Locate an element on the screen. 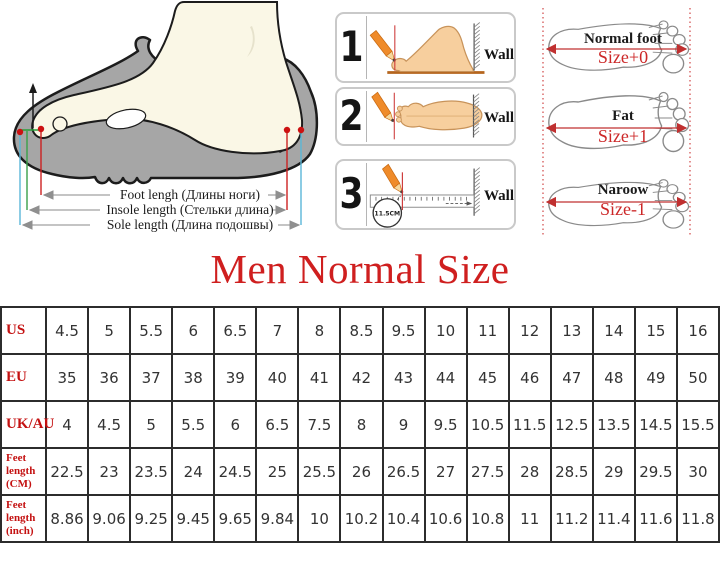  size-value-cell: 47 is located at coordinates (571, 377).